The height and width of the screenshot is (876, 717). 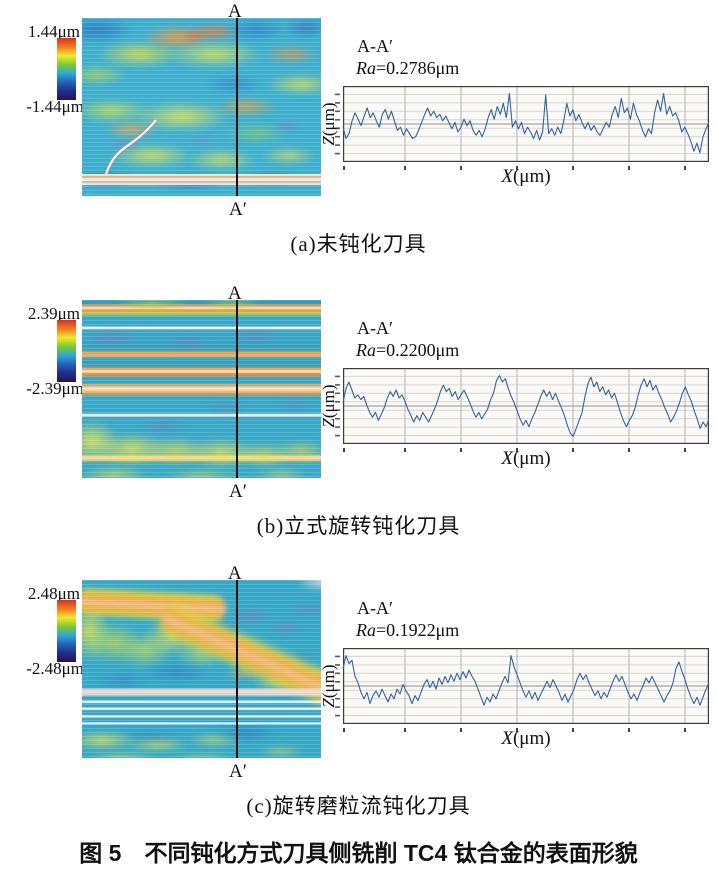 I want to click on colorbar-max-label: 1.44μm, so click(x=53, y=31).